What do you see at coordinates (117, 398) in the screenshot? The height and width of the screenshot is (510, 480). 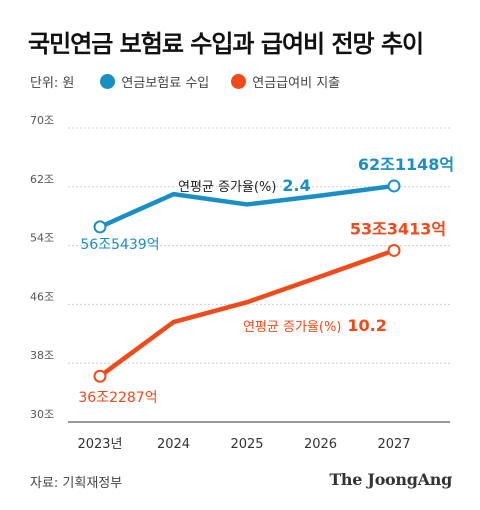 I see `data-label: 36조2287억` at bounding box center [117, 398].